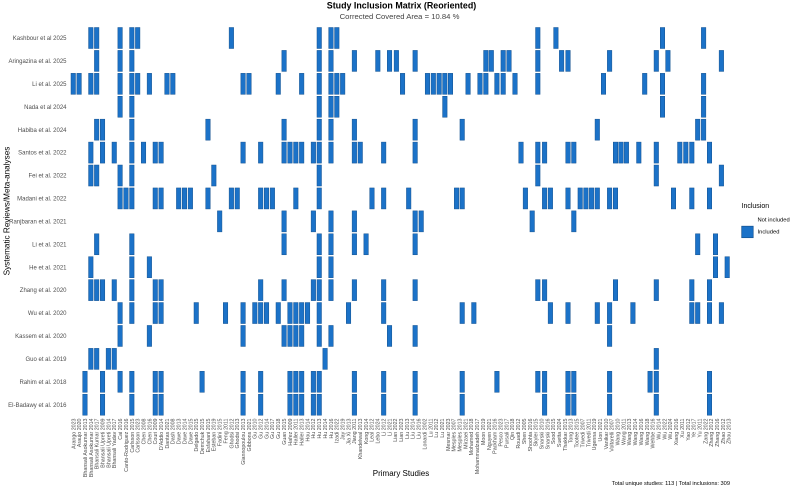 The width and height of the screenshot is (791, 489). What do you see at coordinates (379, 430) in the screenshot?
I see `svg-text: Lebo 2024` at bounding box center [379, 430].